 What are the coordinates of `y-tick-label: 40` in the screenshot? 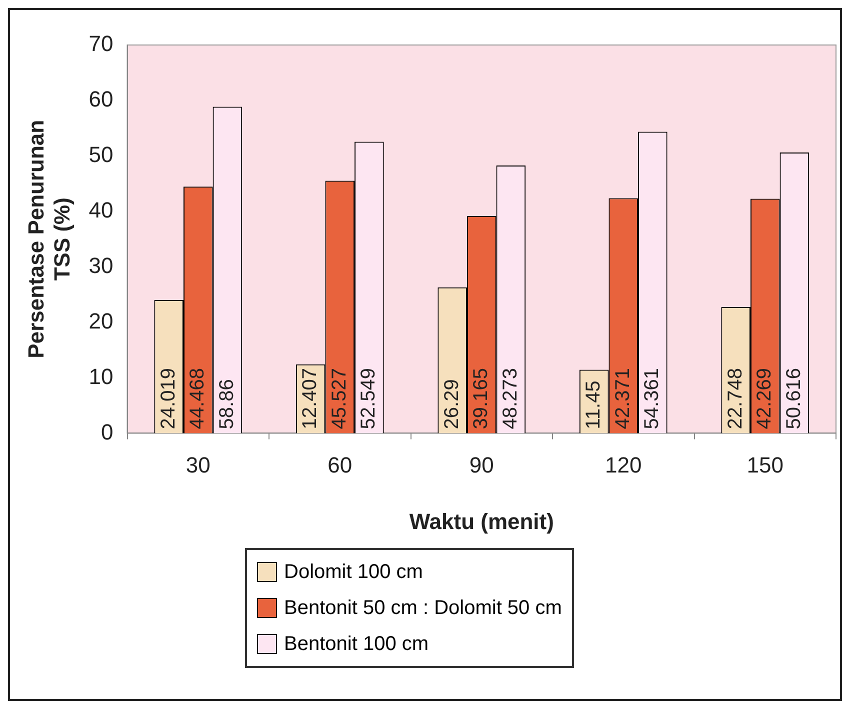 It's located at (101, 209).